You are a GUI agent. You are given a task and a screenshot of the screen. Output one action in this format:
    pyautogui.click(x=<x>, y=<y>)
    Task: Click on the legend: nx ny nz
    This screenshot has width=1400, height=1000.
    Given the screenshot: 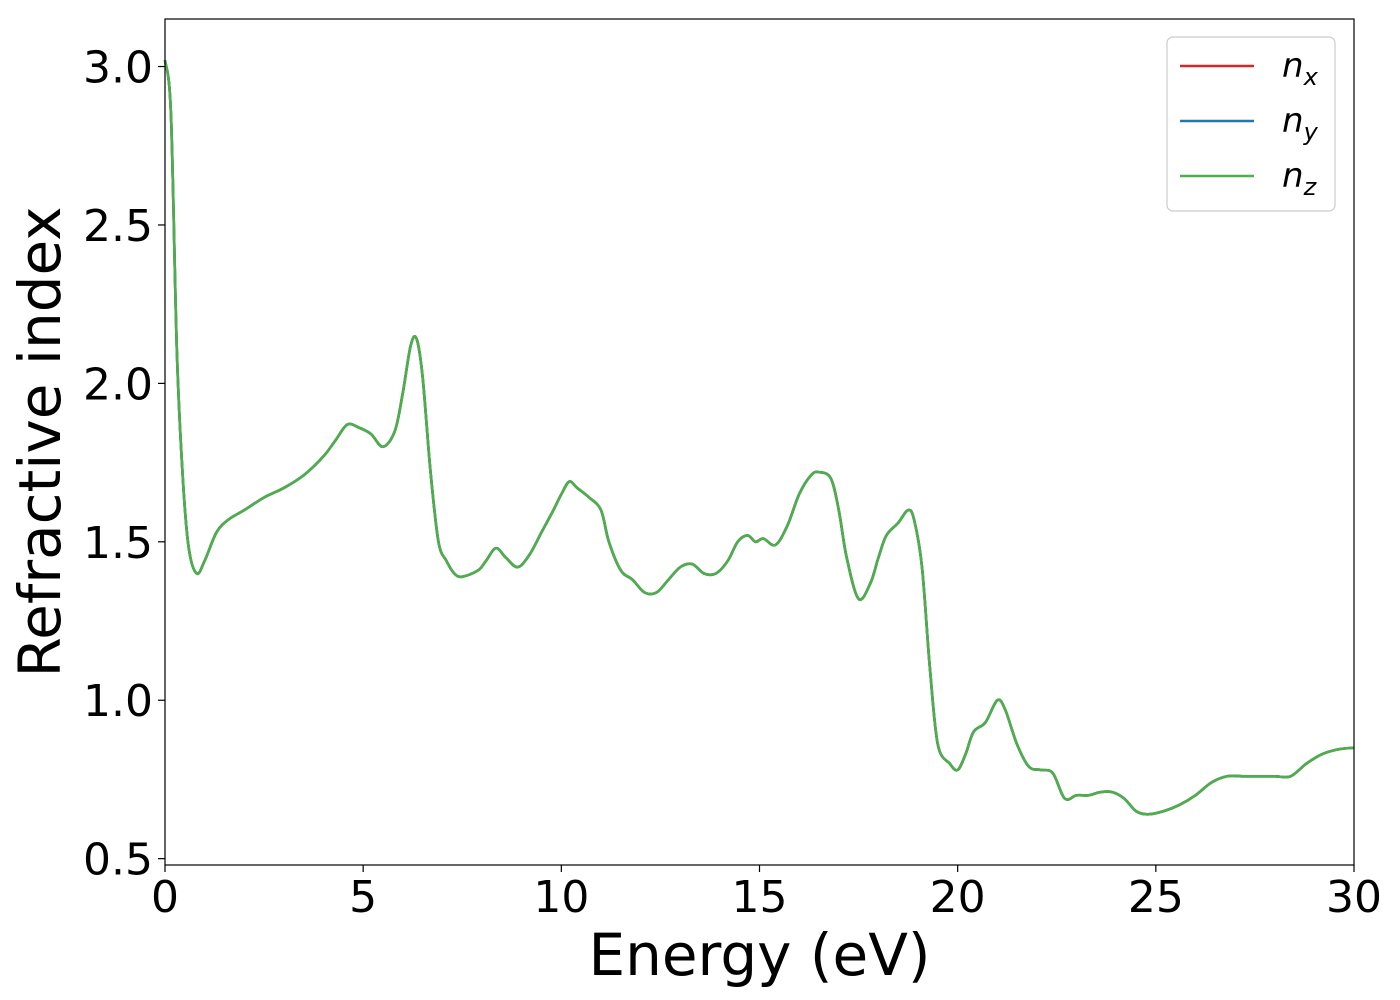 What is the action you would take?
    pyautogui.click(x=1251, y=124)
    